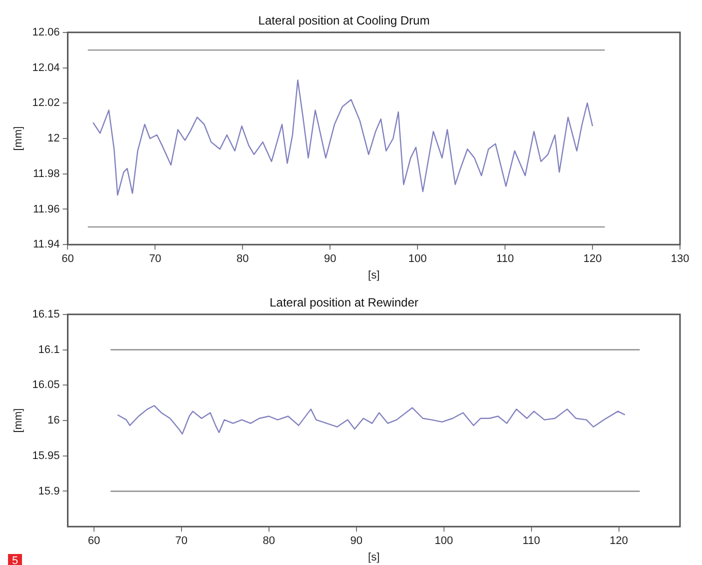 This screenshot has height=565, width=702. Describe the element at coordinates (53, 138) in the screenshot. I see `y-tick-label: 12` at that location.